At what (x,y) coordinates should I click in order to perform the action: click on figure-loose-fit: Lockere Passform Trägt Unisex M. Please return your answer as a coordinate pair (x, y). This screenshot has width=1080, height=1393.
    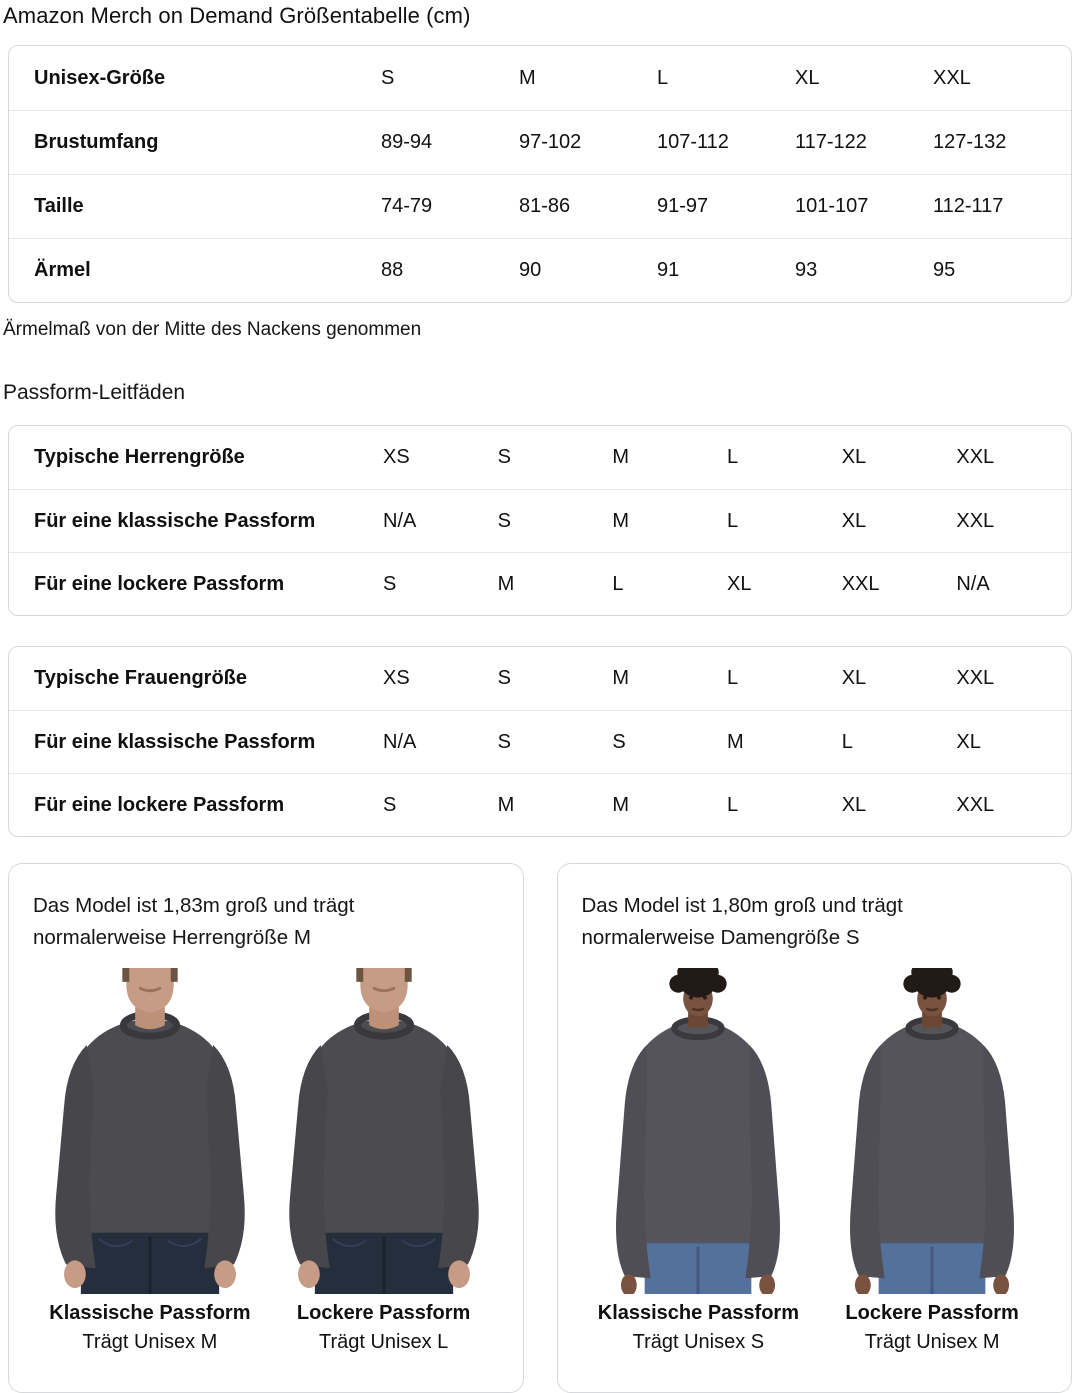
    Looking at the image, I should click on (932, 1161).